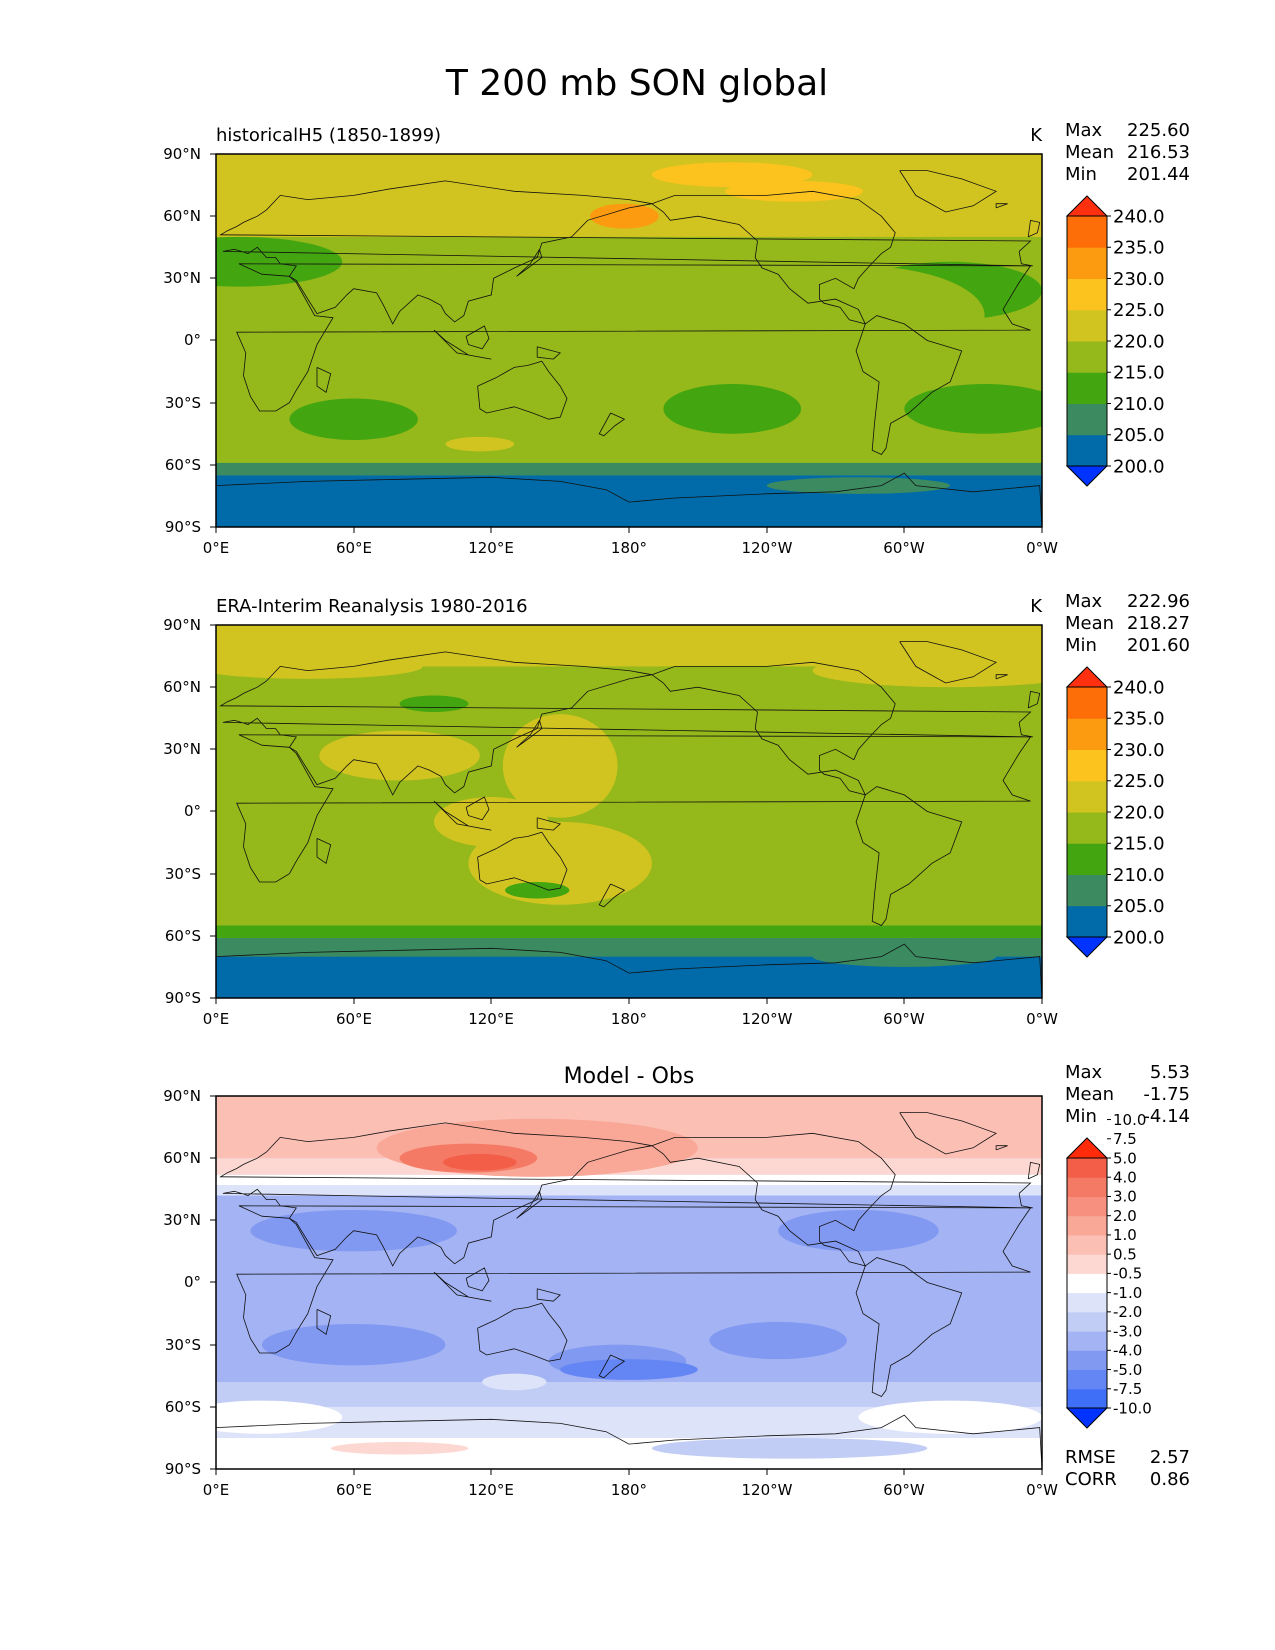 The image size is (1275, 1650). Describe the element at coordinates (1087, 677) in the screenshot. I see `colorbar-extend-max` at that location.